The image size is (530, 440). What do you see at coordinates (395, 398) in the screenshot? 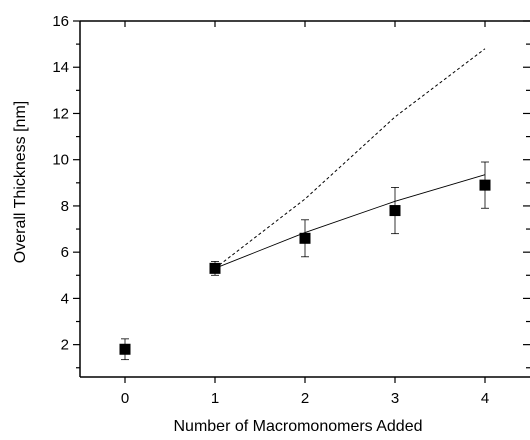
I see `x-tick-label: 3` at bounding box center [395, 398].